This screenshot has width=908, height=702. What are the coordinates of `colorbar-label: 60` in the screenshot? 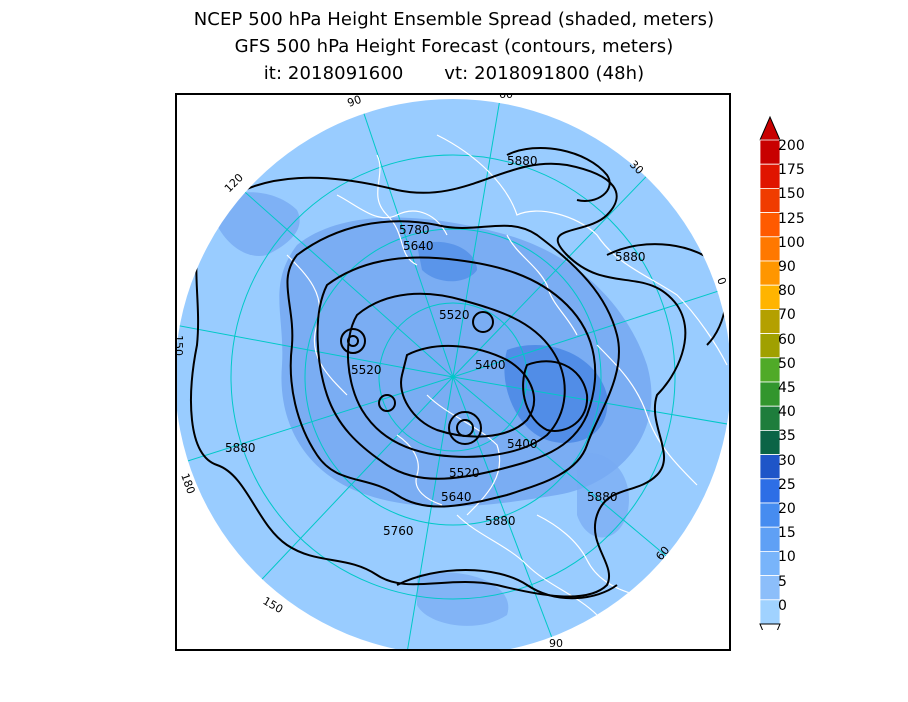 It's located at (787, 339).